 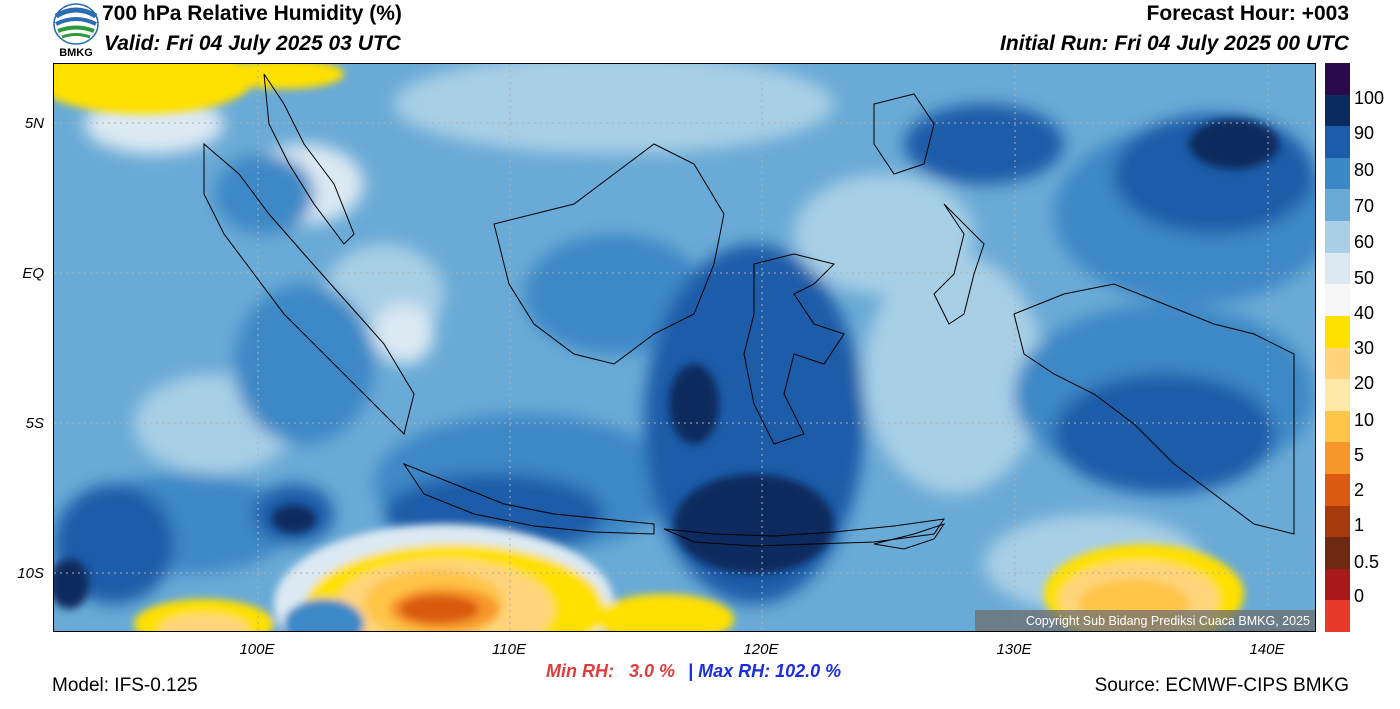 I want to click on colorbar-label: 70, so click(x=1364, y=206).